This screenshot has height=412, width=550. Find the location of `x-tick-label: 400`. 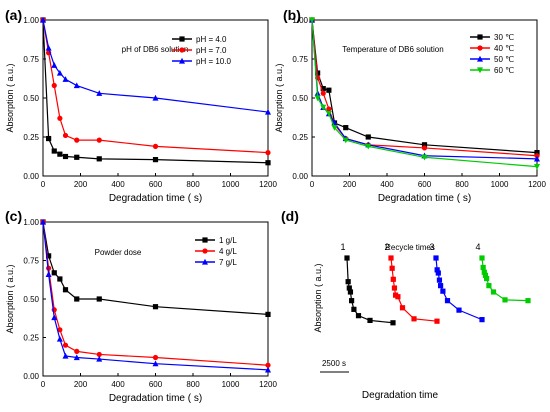

x-tick-label: 400 is located at coordinates (118, 184).